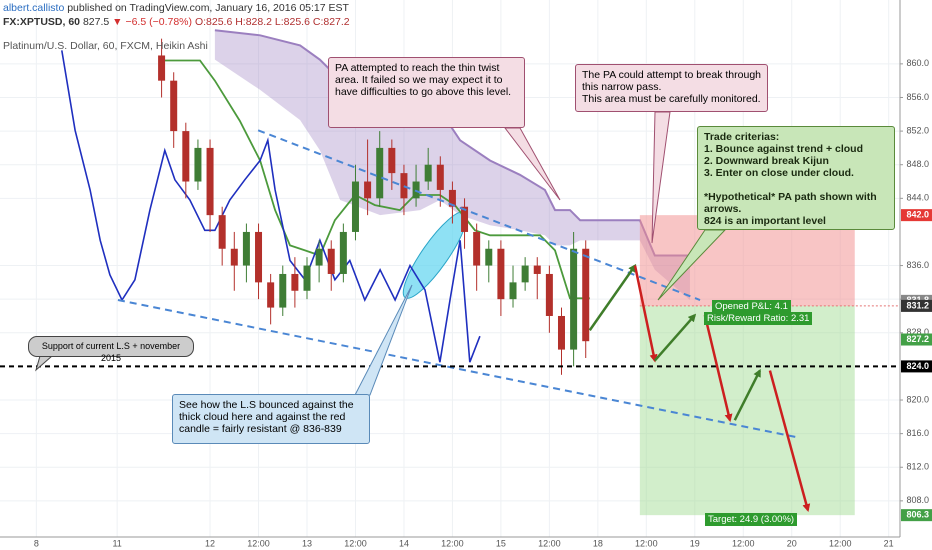 The width and height of the screenshot is (932, 550). I want to click on x-tick-label: 14, so click(404, 543).